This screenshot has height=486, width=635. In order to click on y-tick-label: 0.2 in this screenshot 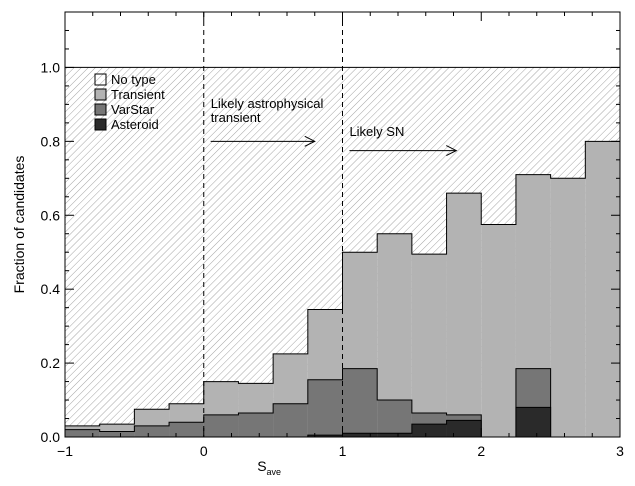, I will do `click(51, 363)`.